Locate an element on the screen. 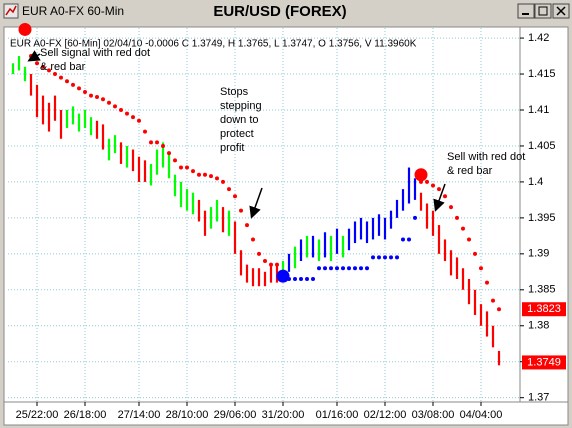 This screenshot has width=572, height=428. annotation-text: Sell with red dot is located at coordinates (486, 157).